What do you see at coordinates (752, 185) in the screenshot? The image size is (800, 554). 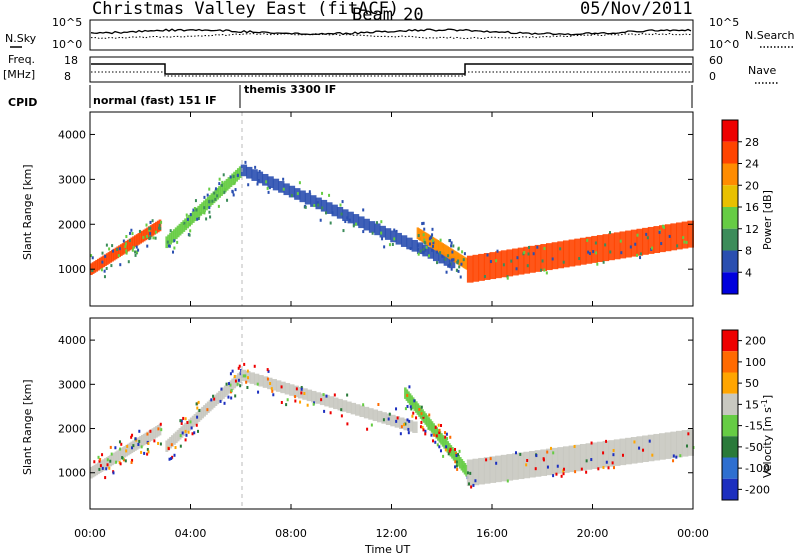 I see `colorbar-tick-label: 20` at bounding box center [752, 185].